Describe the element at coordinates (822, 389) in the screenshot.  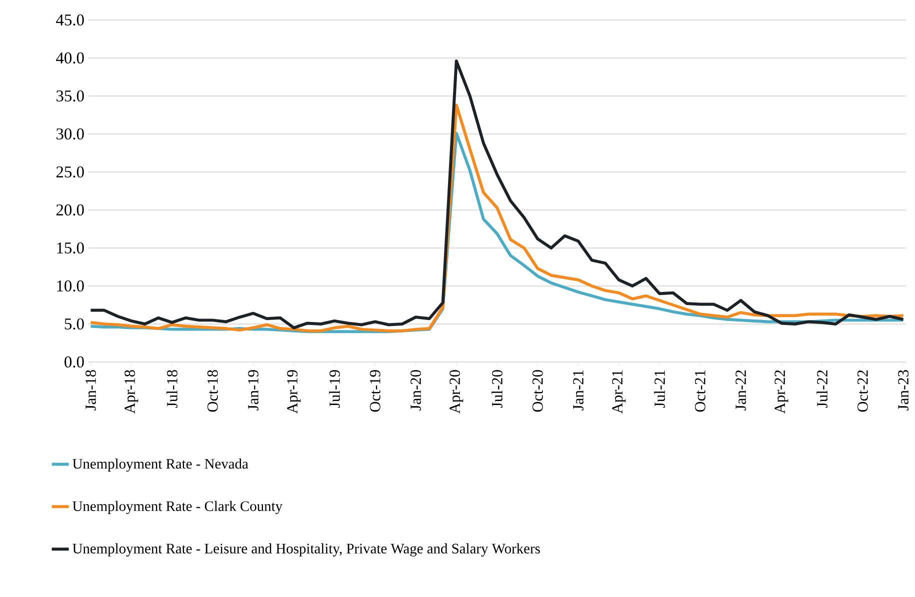
I see `x-tick-label: Jul-22` at that location.